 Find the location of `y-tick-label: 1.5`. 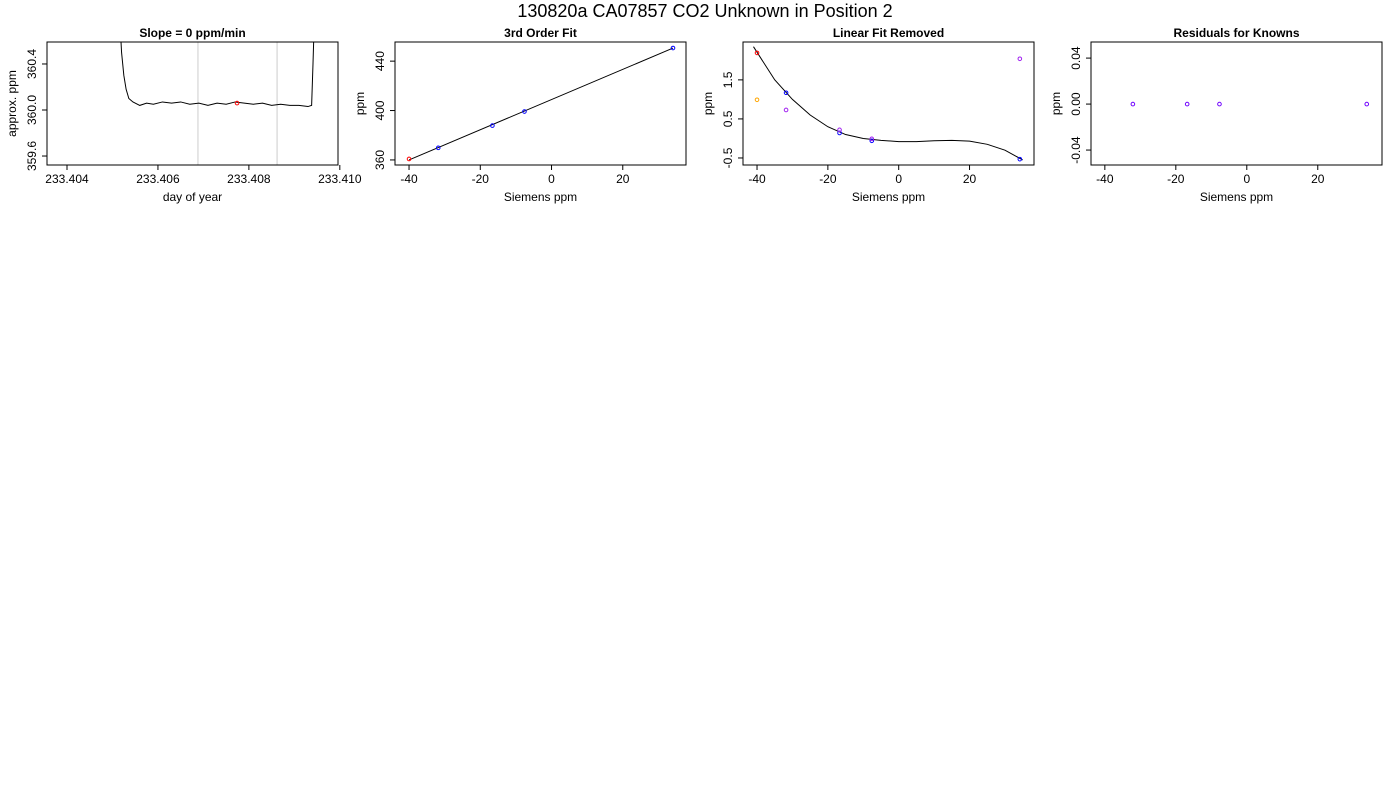

y-tick-label: 1.5 is located at coordinates (728, 79).